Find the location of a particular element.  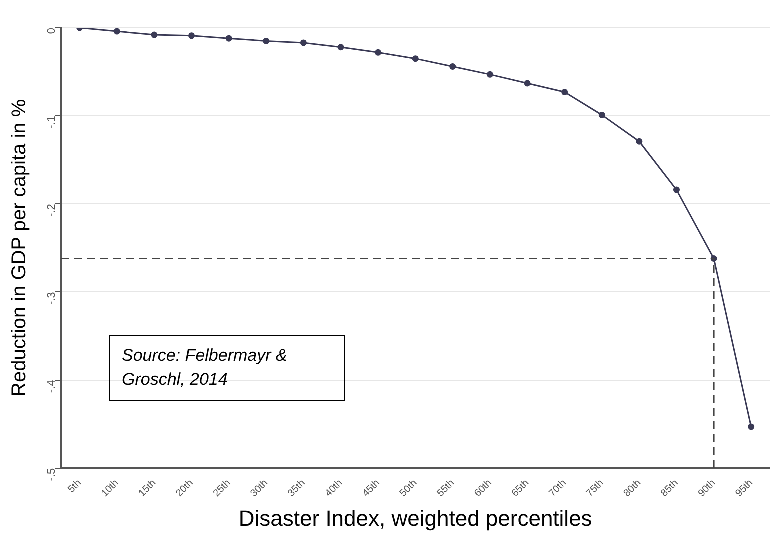

x-tick-label: 15th is located at coordinates (147, 489).